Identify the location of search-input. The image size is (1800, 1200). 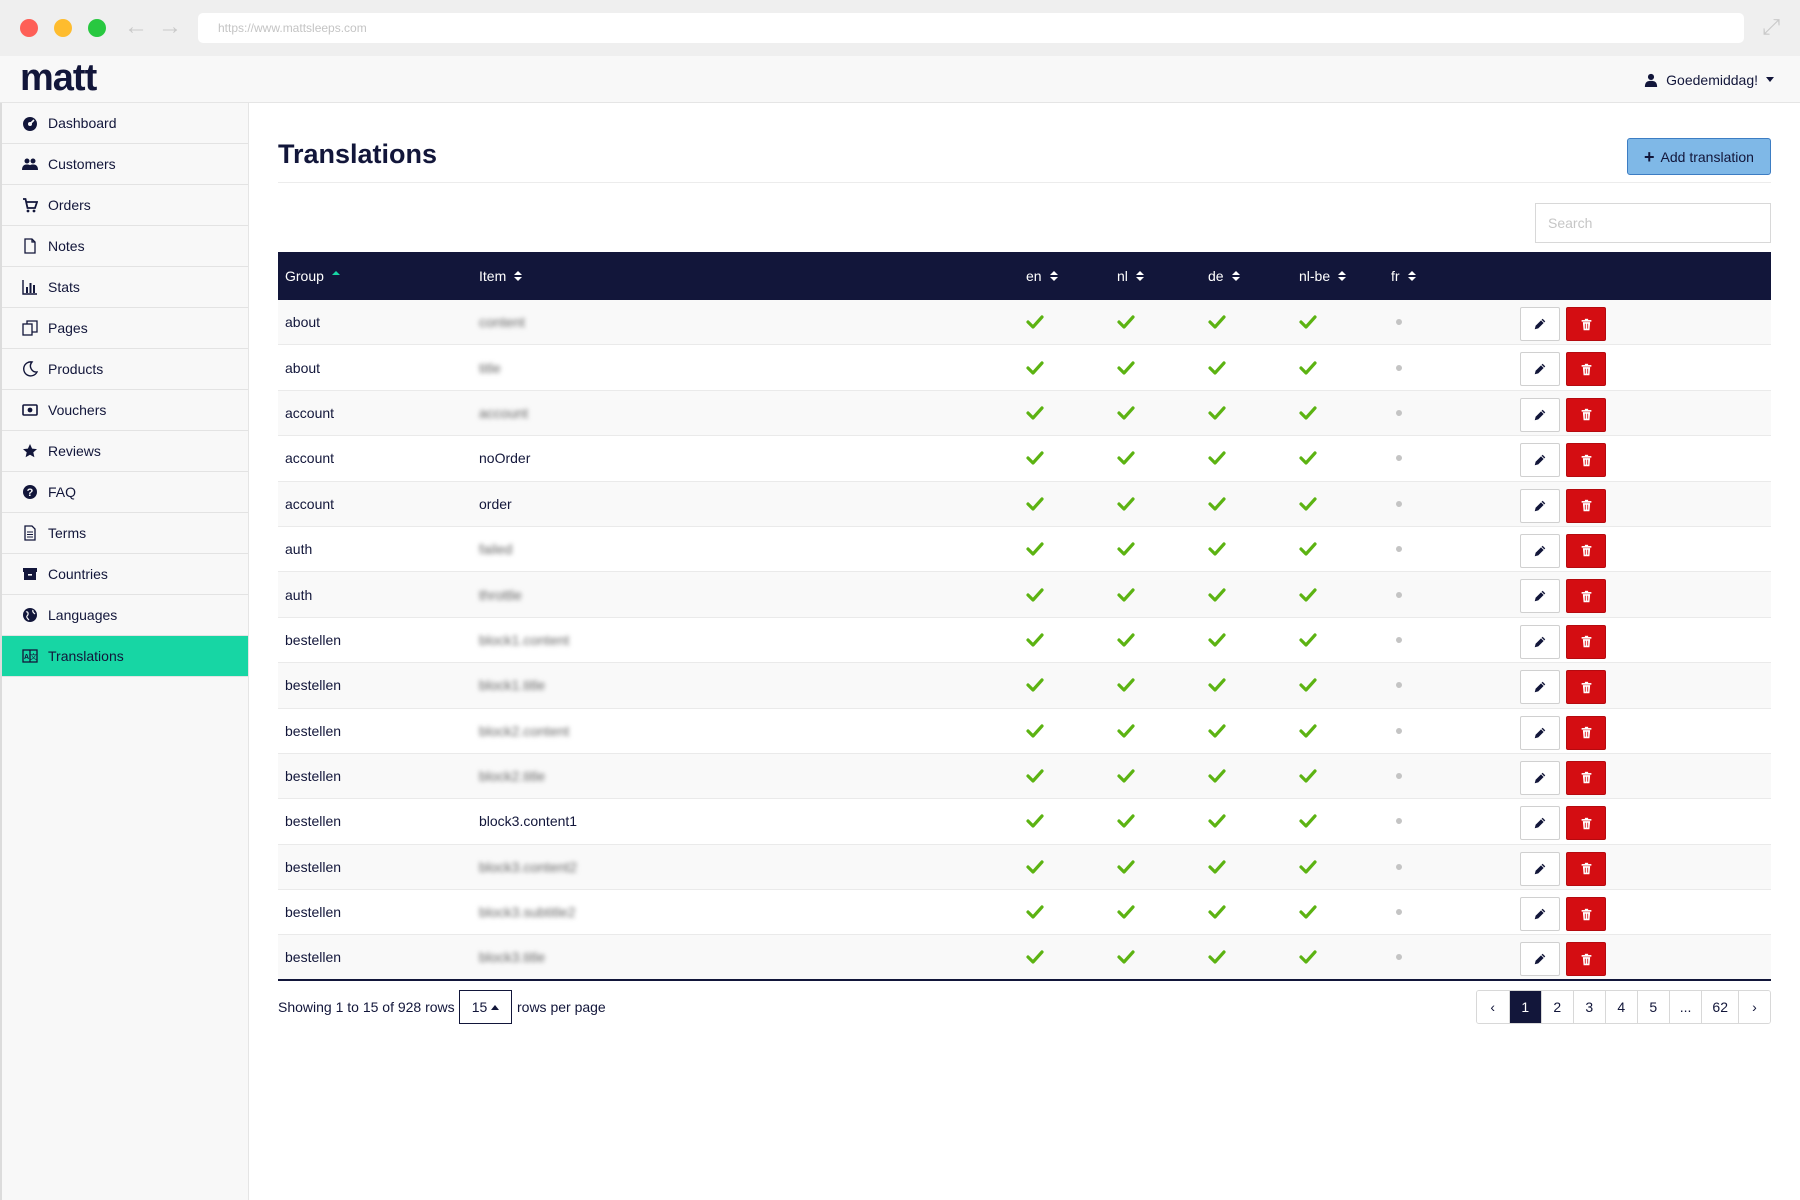
(1653, 223).